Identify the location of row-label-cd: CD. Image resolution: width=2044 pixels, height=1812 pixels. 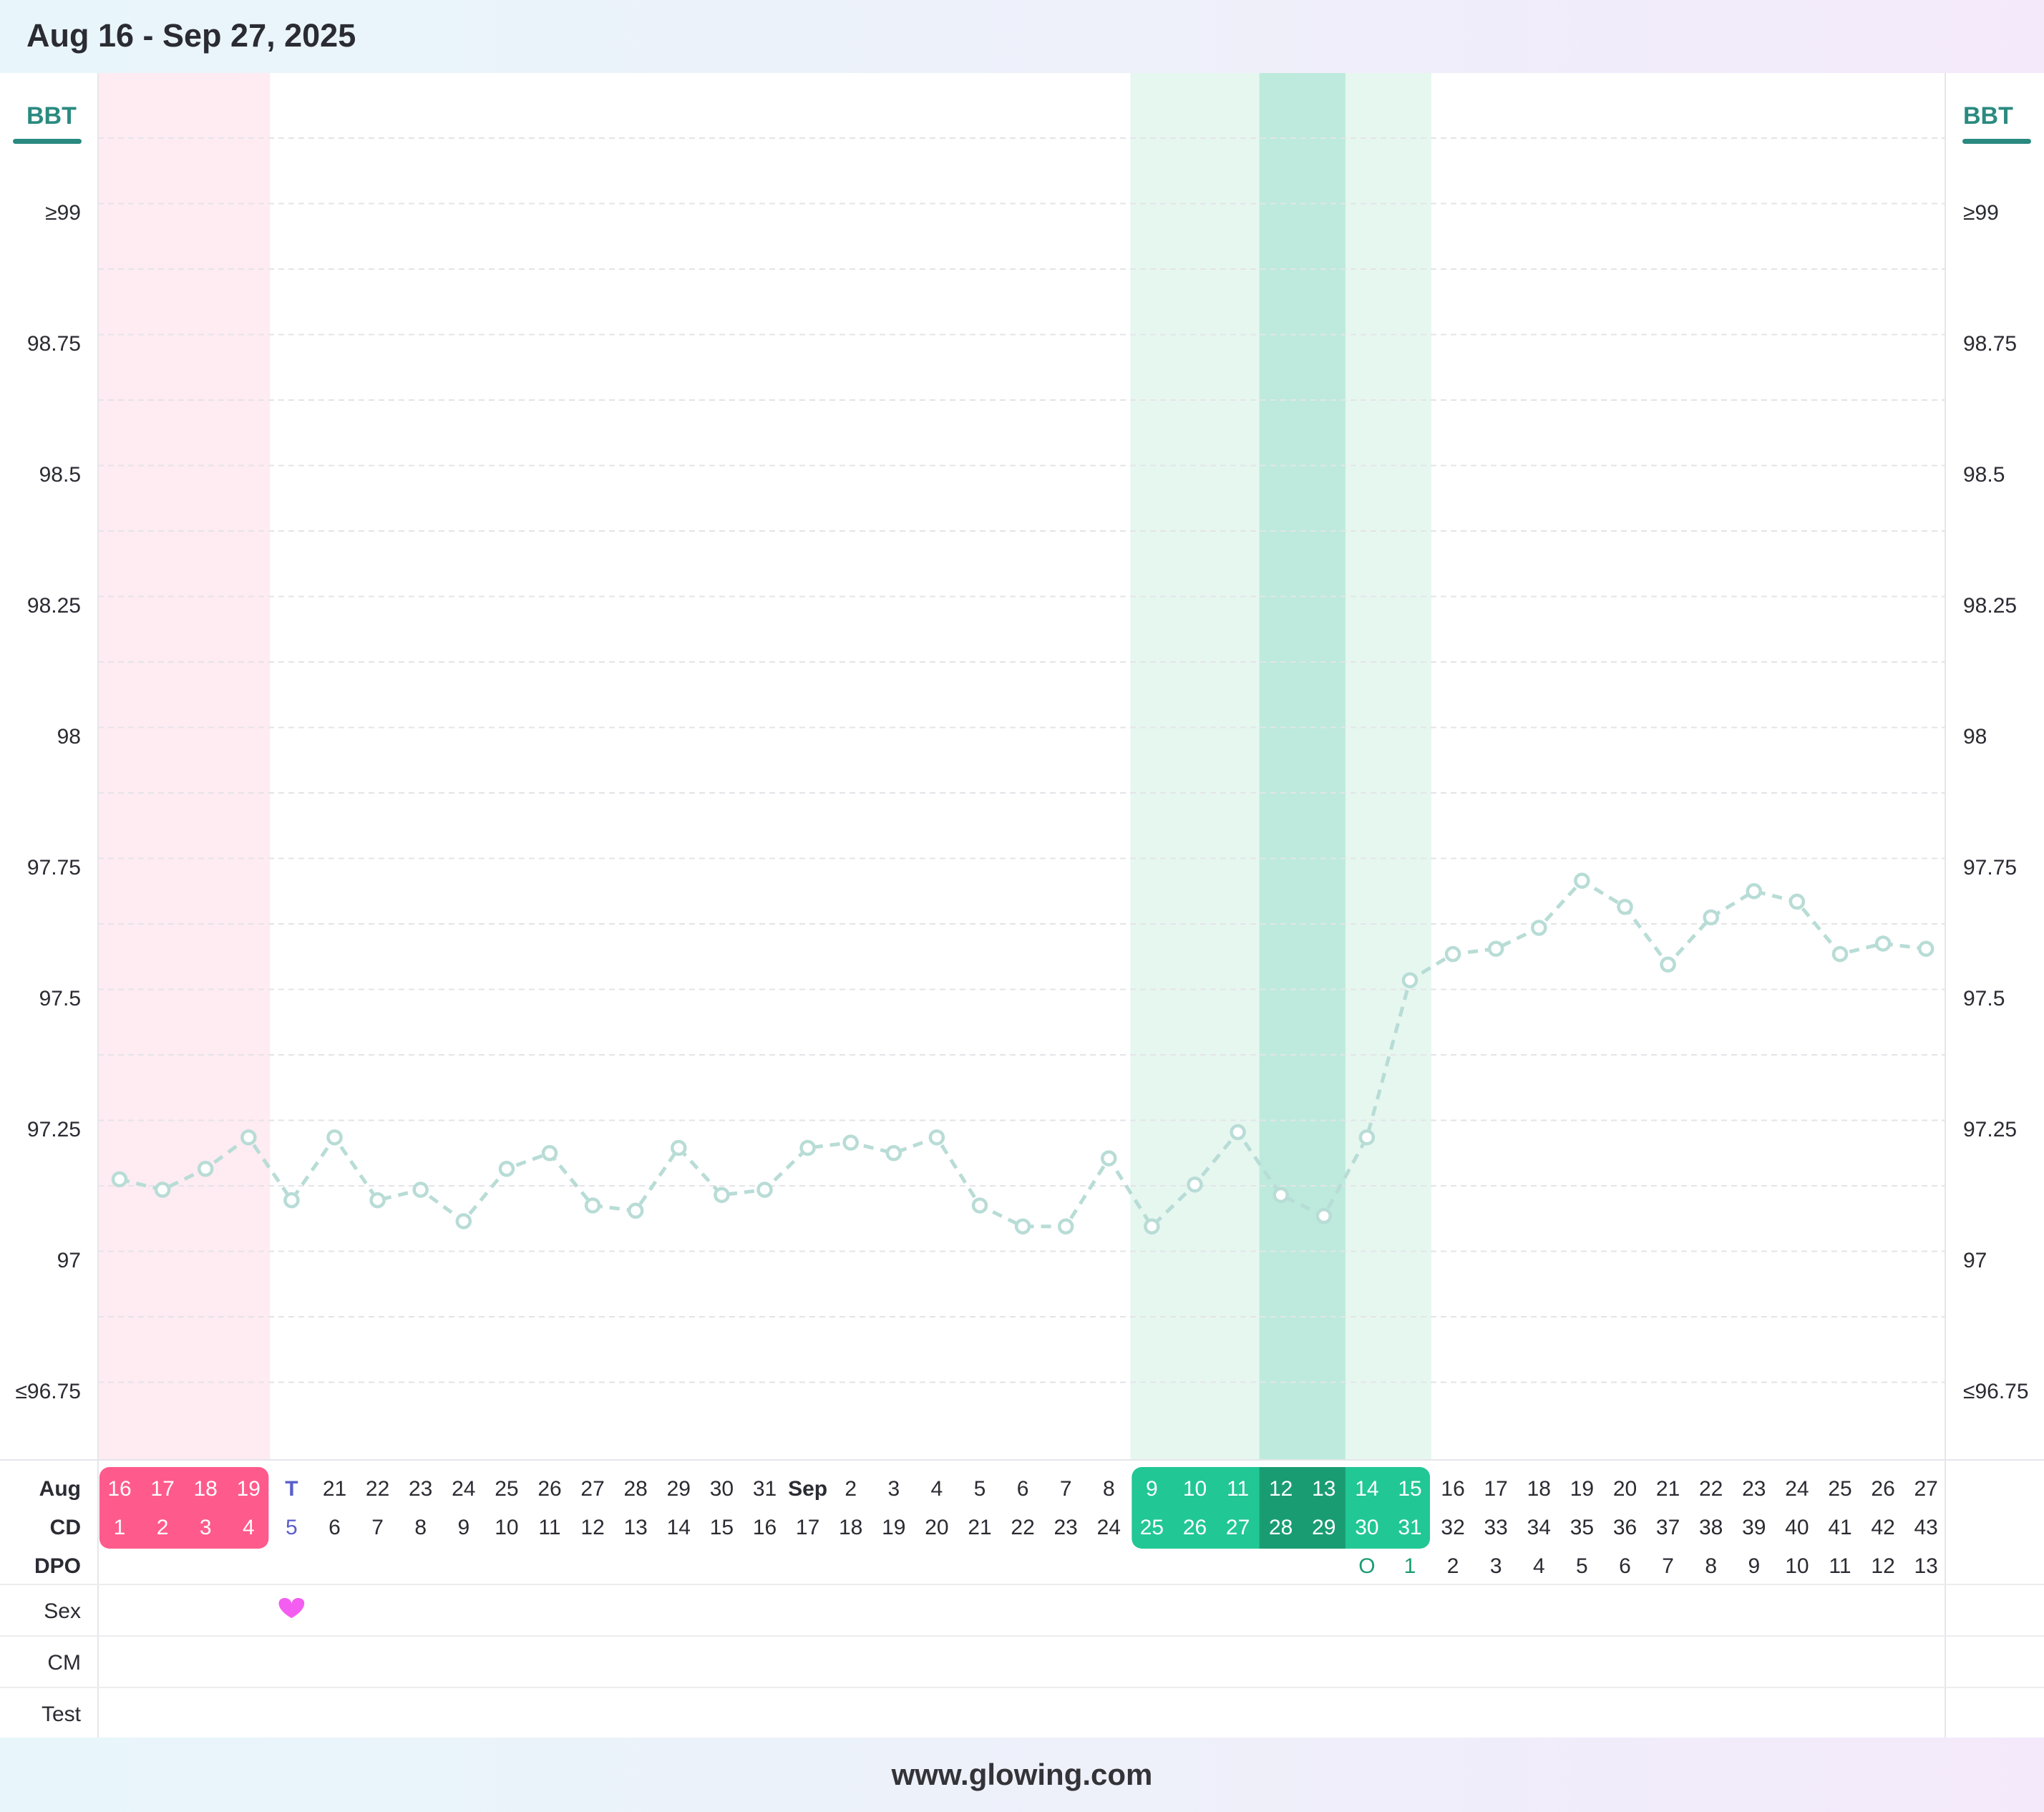
(65, 1527).